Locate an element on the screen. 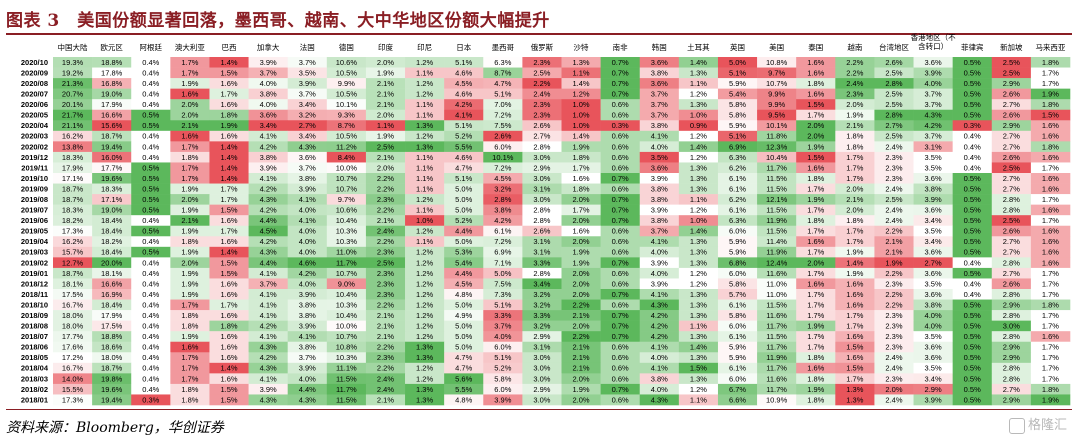 Image resolution: width=1077 pixels, height=443 pixels. row-label-25: 2018/08 is located at coordinates (34, 326).